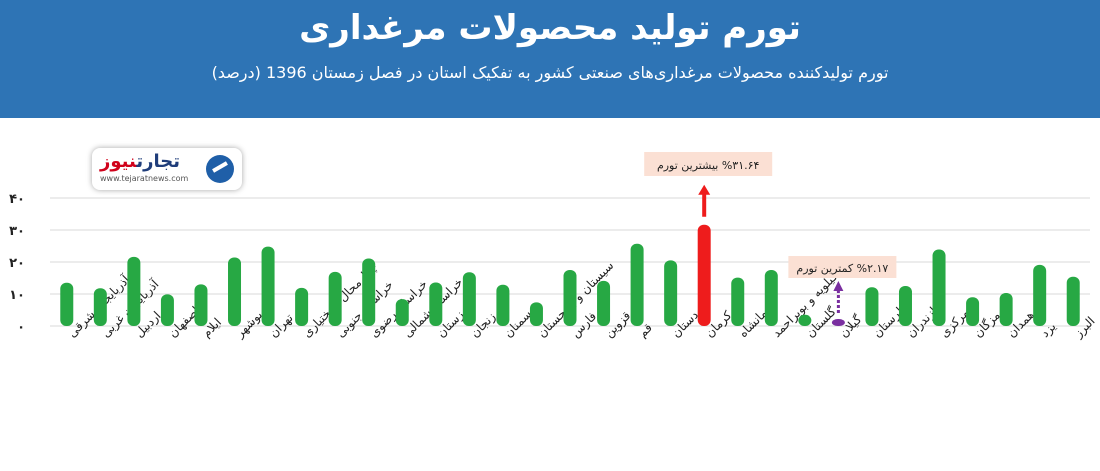 The width and height of the screenshot is (1100, 471). Describe the element at coordinates (704, 275) in the screenshot. I see `bar-max` at that location.